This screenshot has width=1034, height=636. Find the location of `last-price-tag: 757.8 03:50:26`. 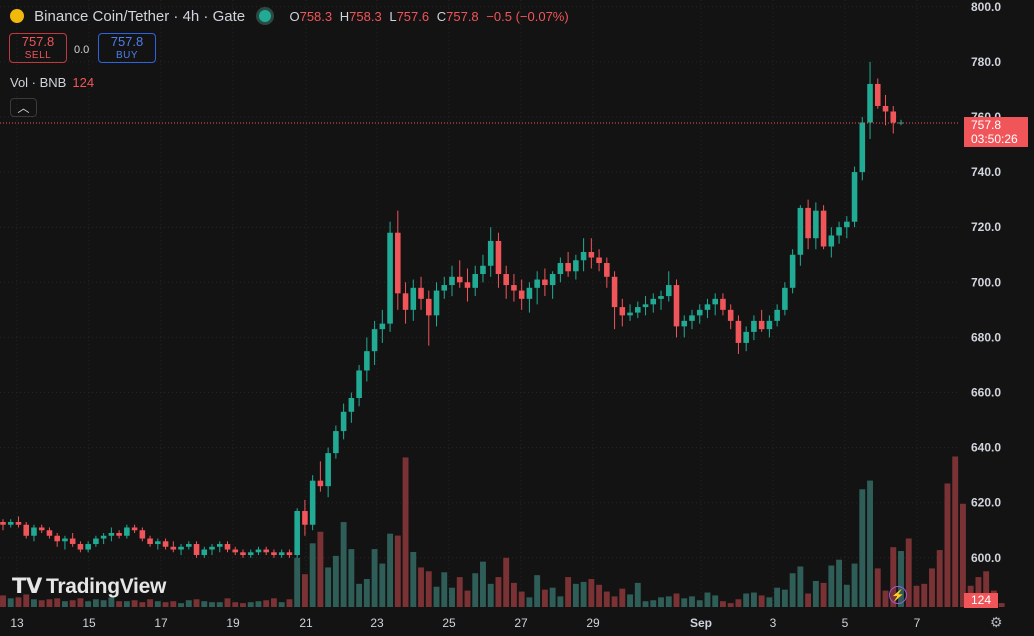

last-price-tag: 757.8 03:50:26 is located at coordinates (996, 132).